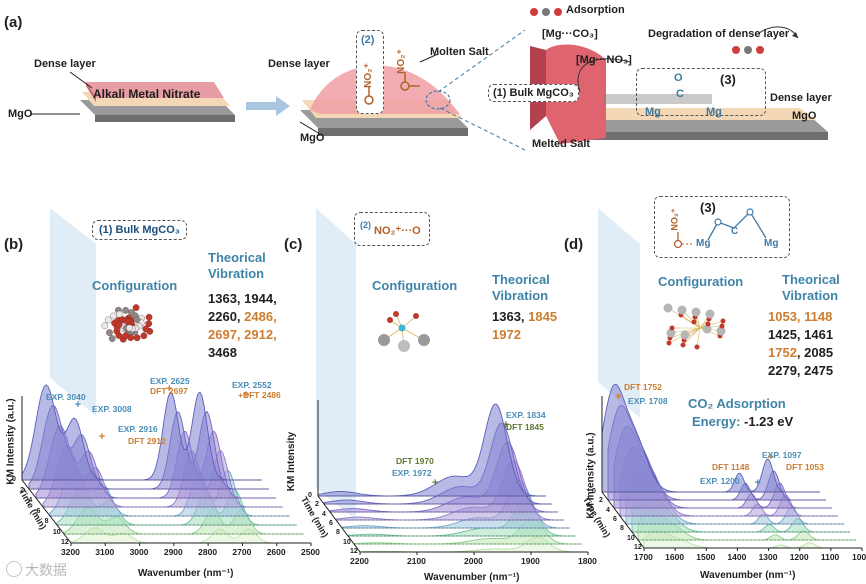 Image resolution: width=866 pixels, height=584 pixels. Describe the element at coordinates (242, 353) in the screenshot. I see `vib-line: 3468` at that location.